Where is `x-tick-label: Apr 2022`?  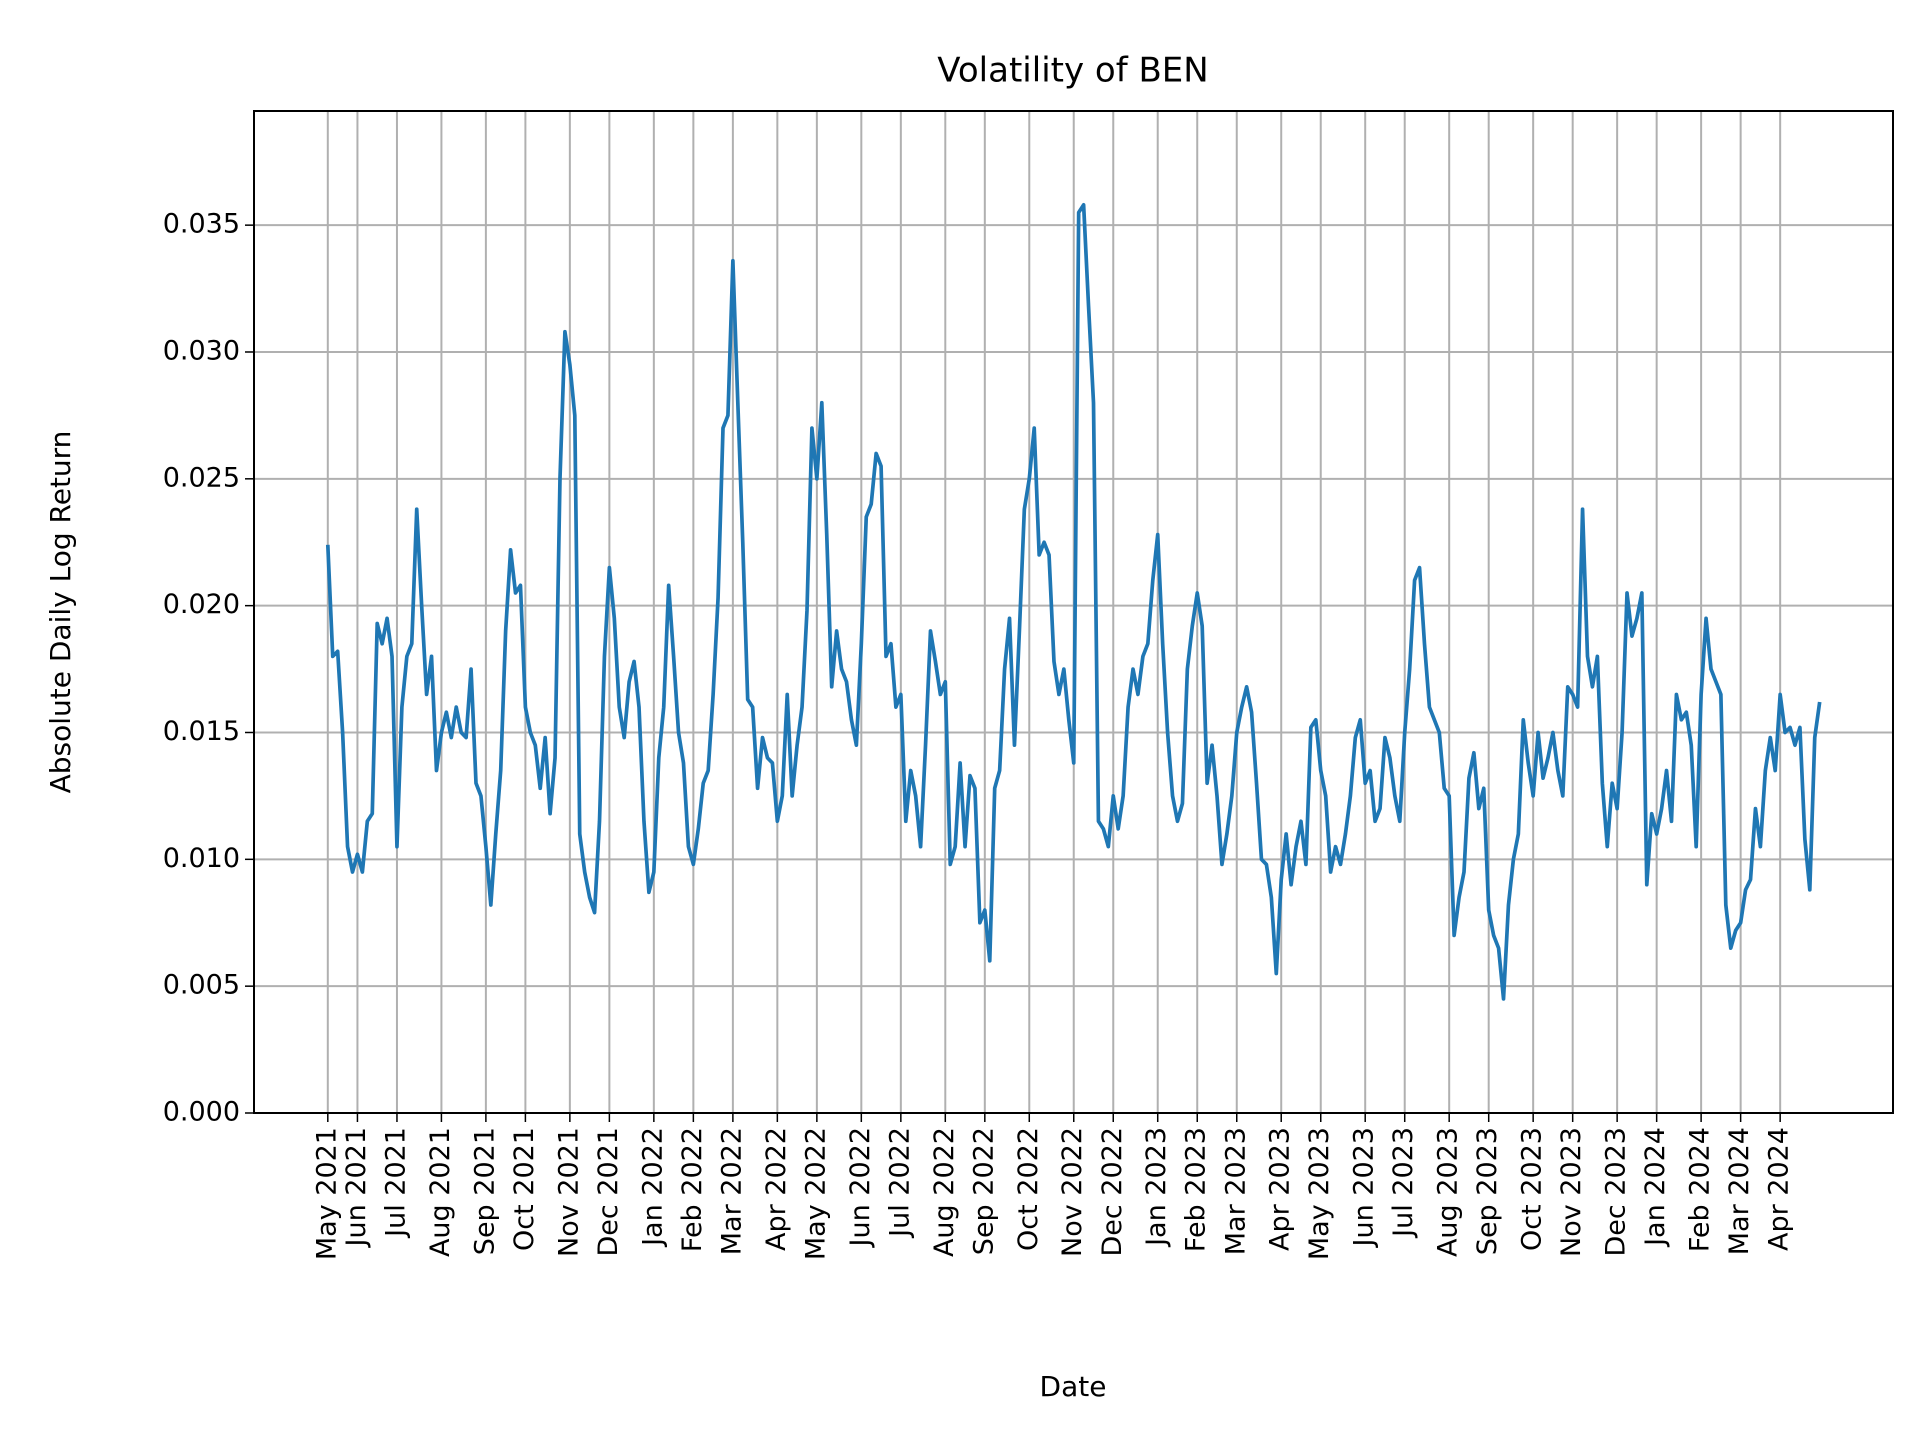
x-tick-label: Apr 2022 is located at coordinates (776, 1189).